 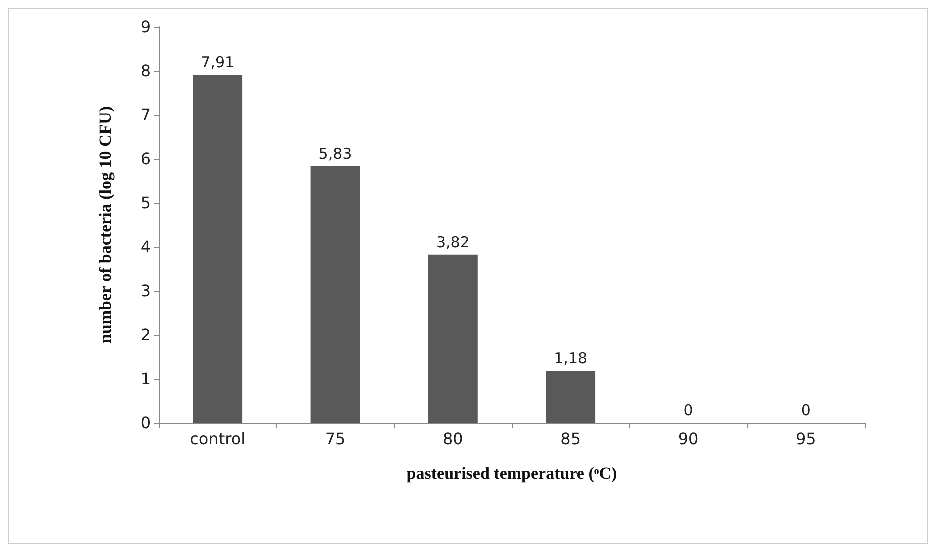 What do you see at coordinates (145, 379) in the screenshot?
I see `y-tick-label: 1` at bounding box center [145, 379].